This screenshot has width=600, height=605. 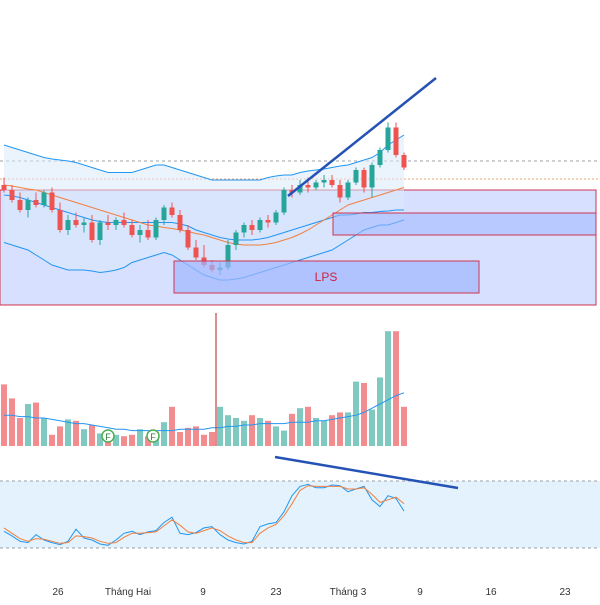 What do you see at coordinates (464, 224) in the screenshot?
I see `resistance-zone-rect` at bounding box center [464, 224].